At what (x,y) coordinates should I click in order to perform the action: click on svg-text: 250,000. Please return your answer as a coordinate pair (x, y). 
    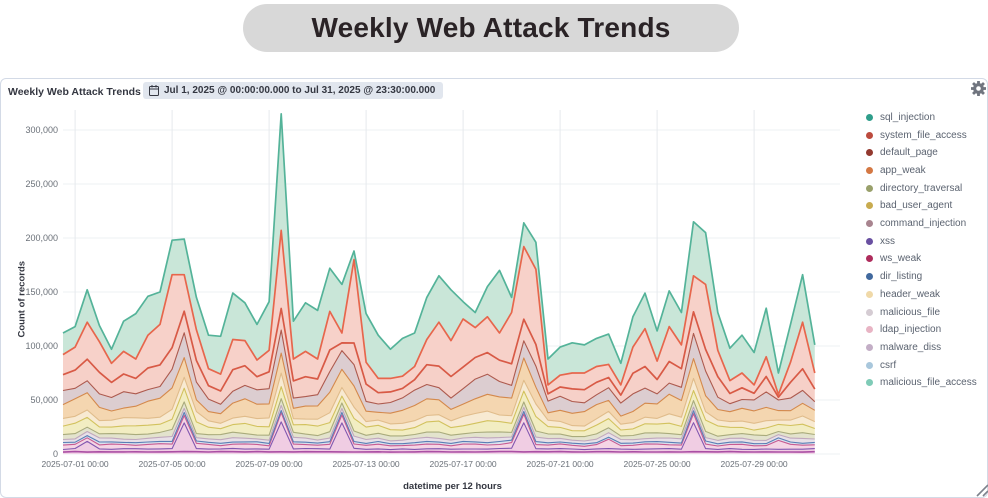
    Looking at the image, I should click on (41, 184).